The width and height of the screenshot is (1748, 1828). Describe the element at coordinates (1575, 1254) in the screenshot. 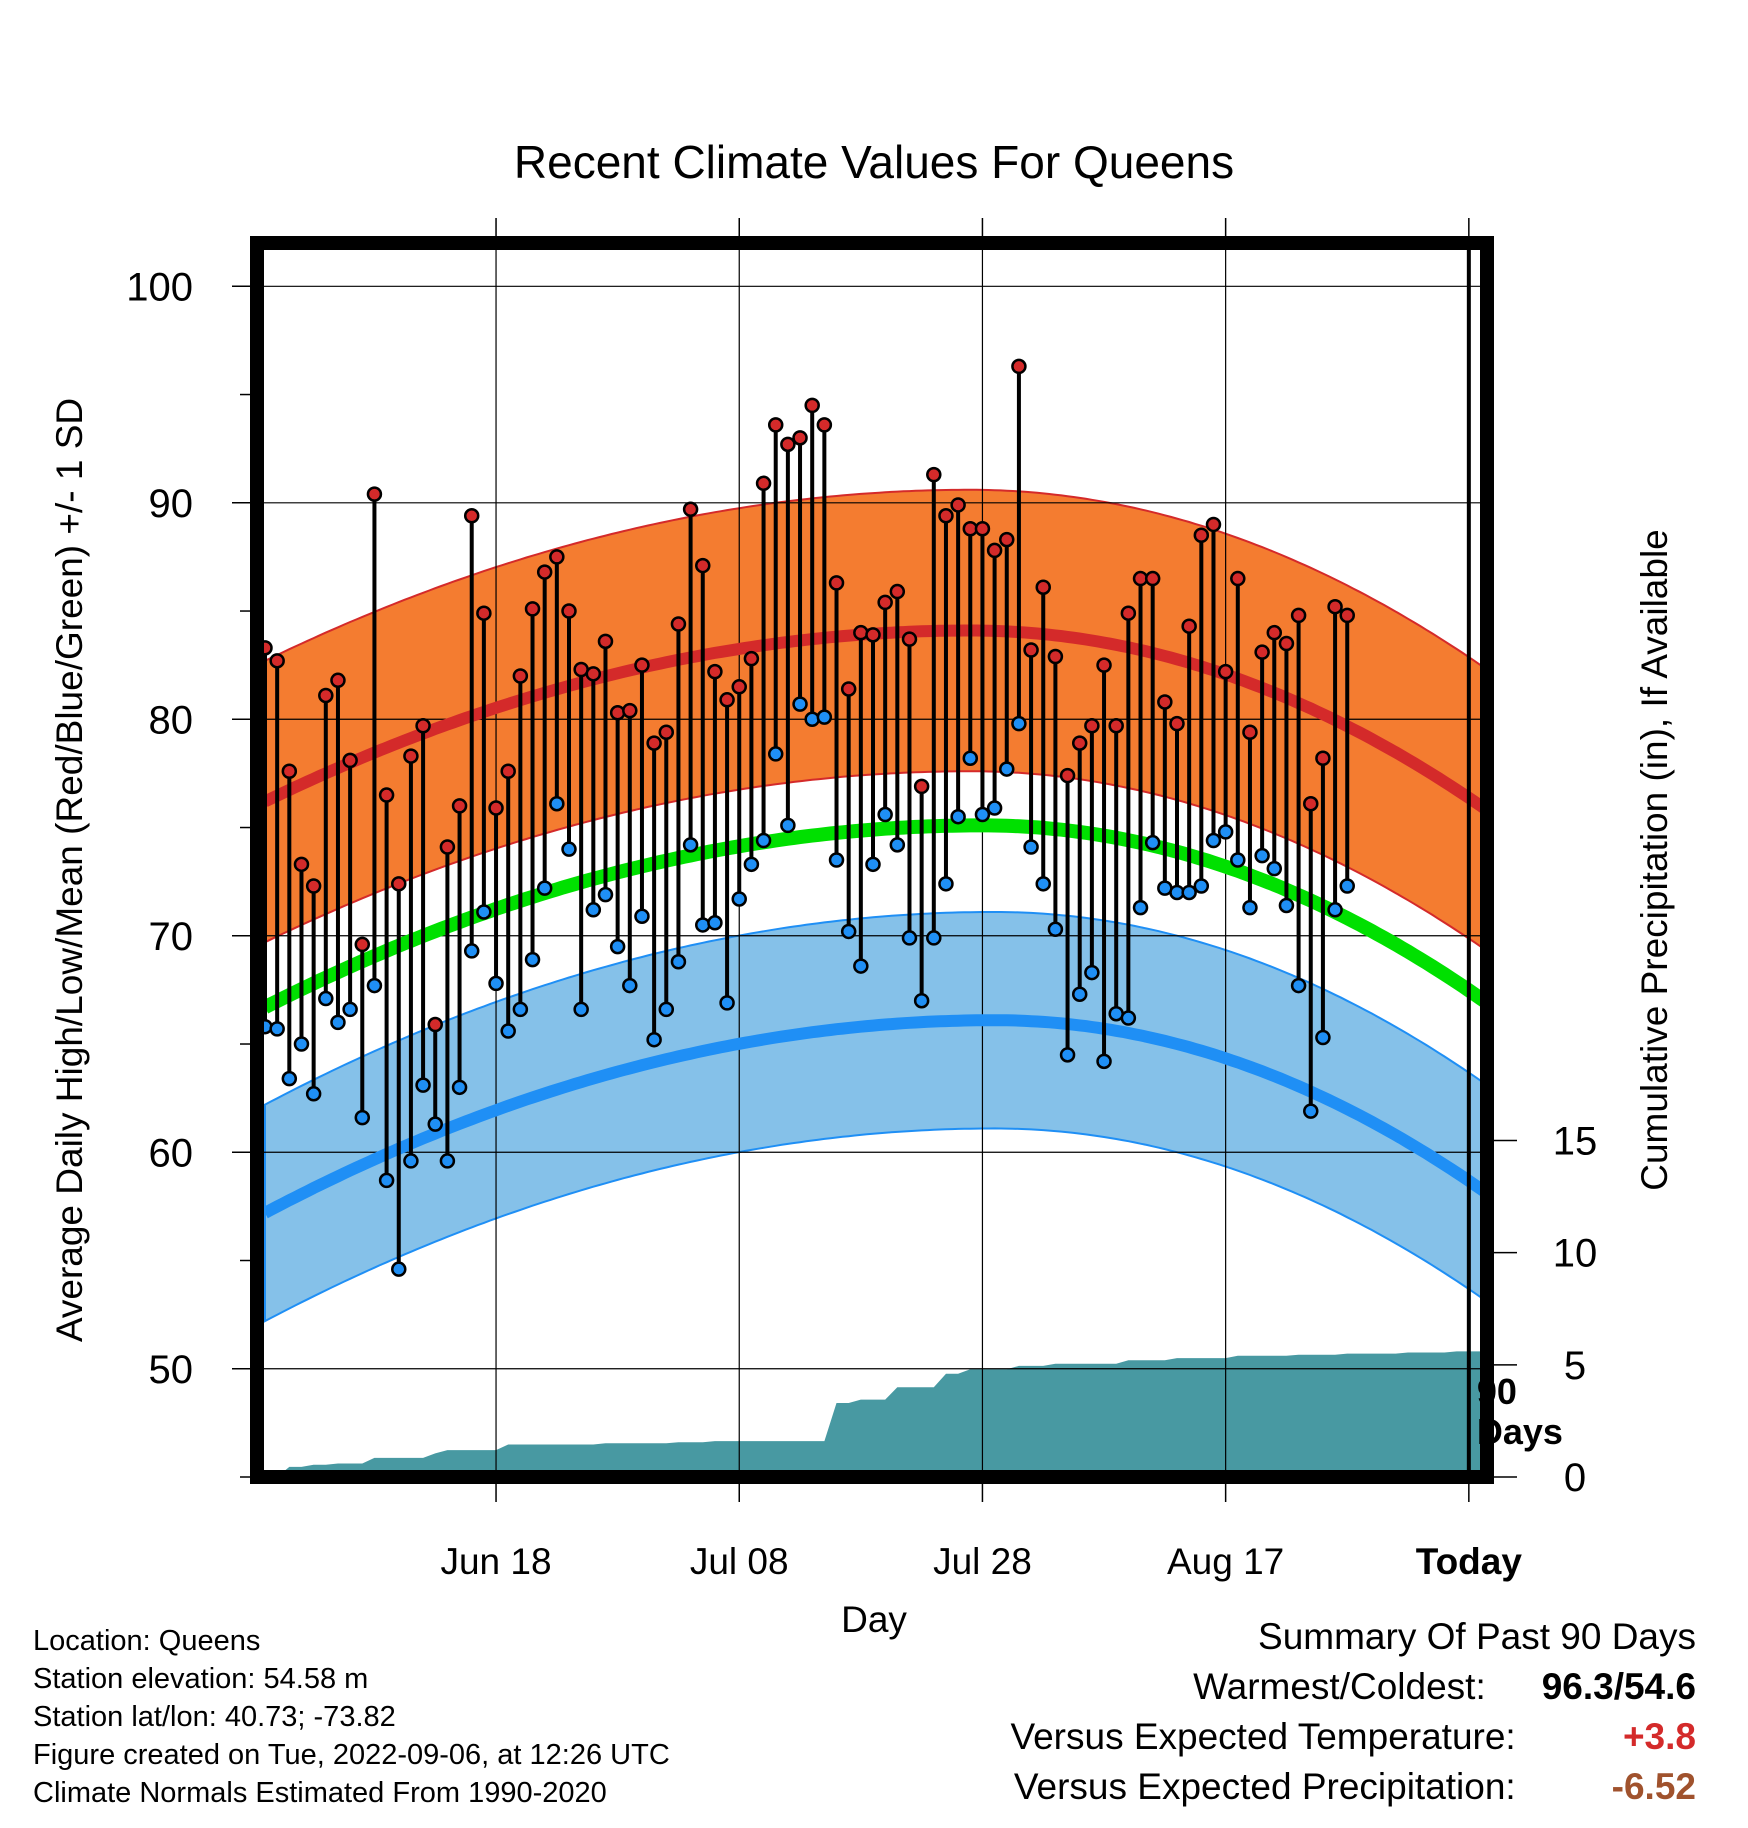

I see `y2-tick-label: 10` at that location.